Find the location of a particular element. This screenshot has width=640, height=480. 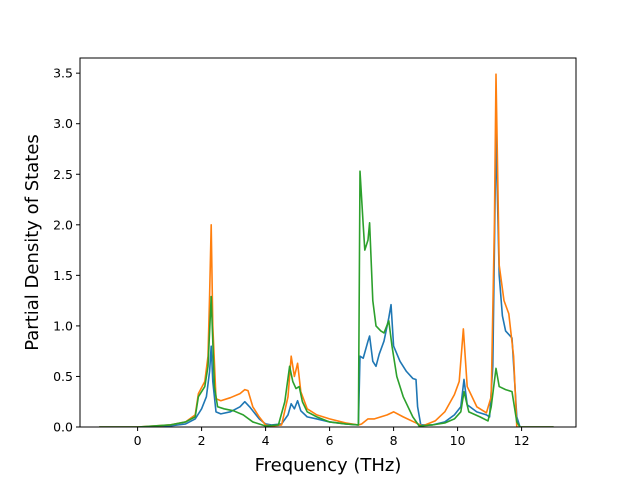

x-tick-label: 8 is located at coordinates (394, 440).